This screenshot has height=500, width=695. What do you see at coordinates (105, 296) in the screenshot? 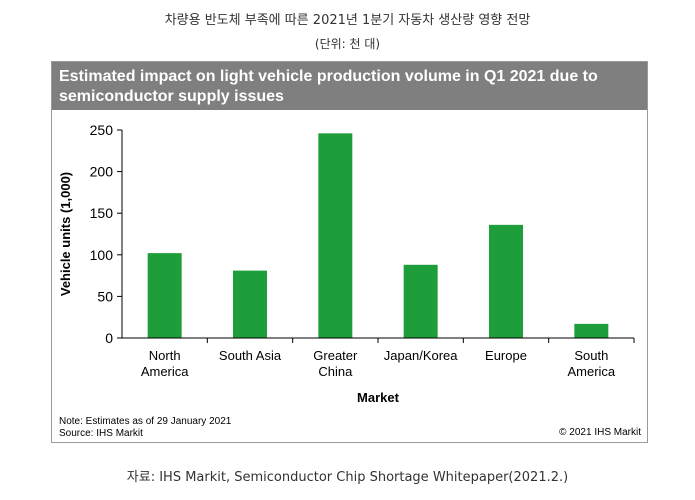
I see `y-tick-label: 50` at bounding box center [105, 296].